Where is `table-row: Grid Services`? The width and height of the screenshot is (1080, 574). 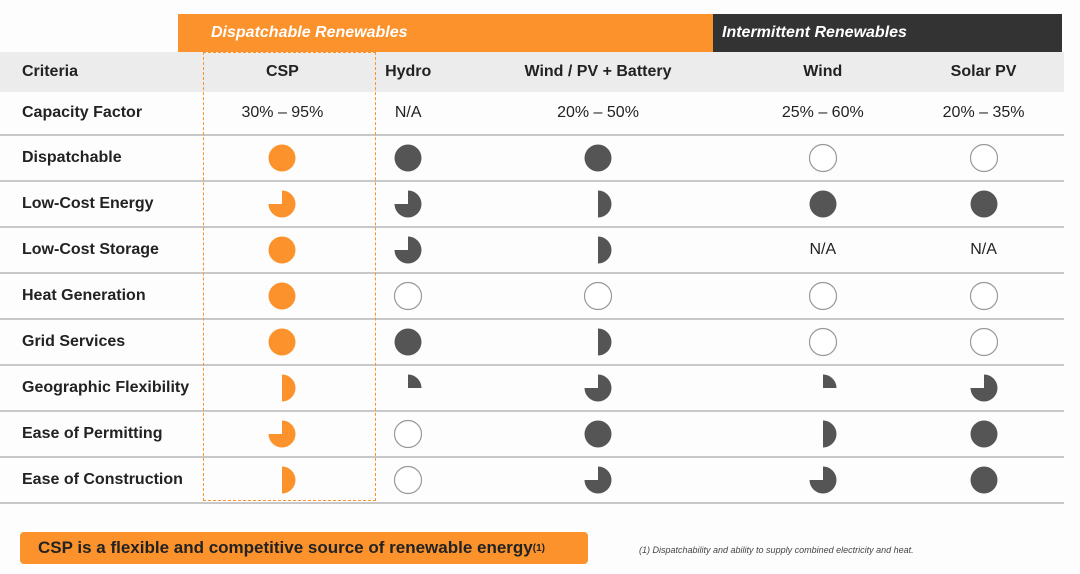 table-row: Grid Services is located at coordinates (532, 342).